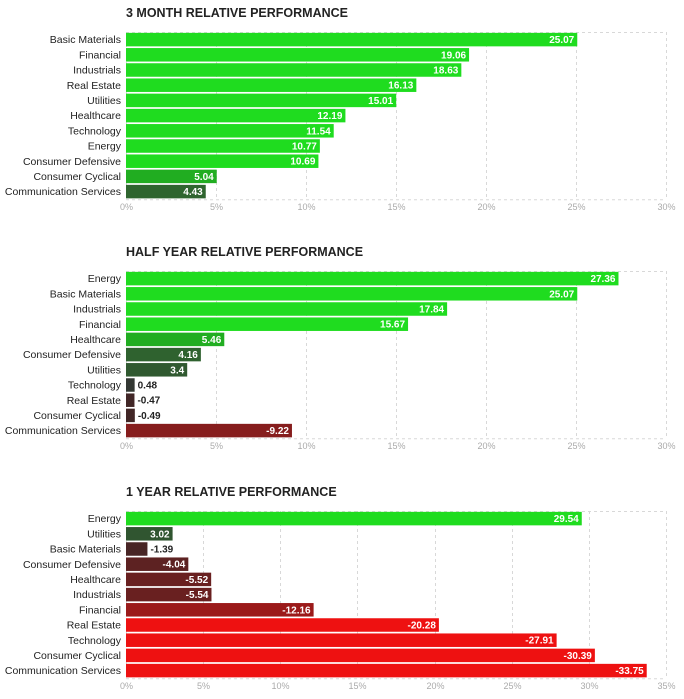 This screenshot has height=699, width=684. Describe the element at coordinates (380, 101) in the screenshot. I see `value-label: 15.01` at that location.